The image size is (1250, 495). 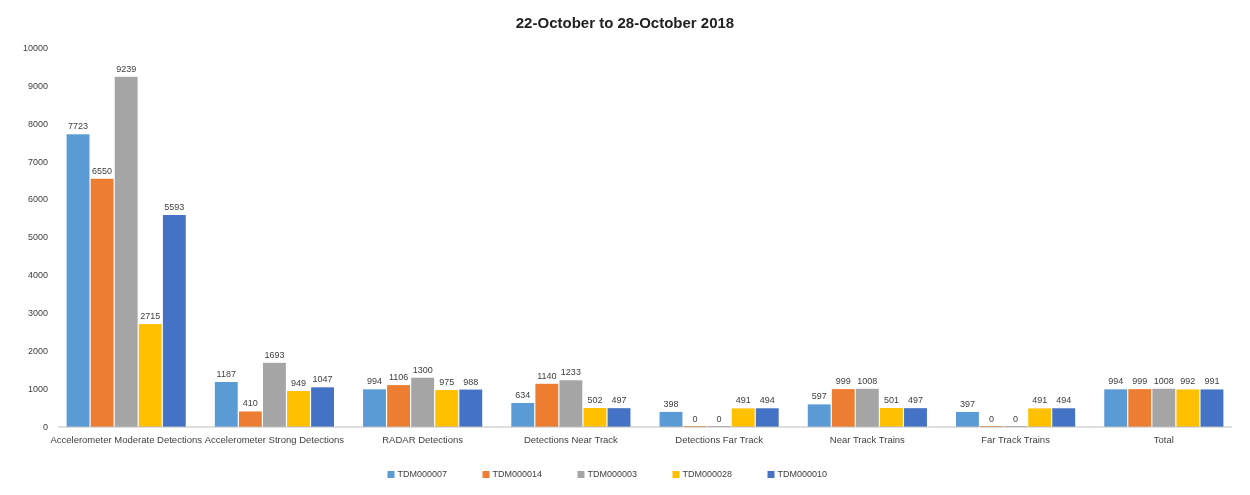 What do you see at coordinates (423, 439) in the screenshot?
I see `x-tick-label: RADAR Detections` at bounding box center [423, 439].